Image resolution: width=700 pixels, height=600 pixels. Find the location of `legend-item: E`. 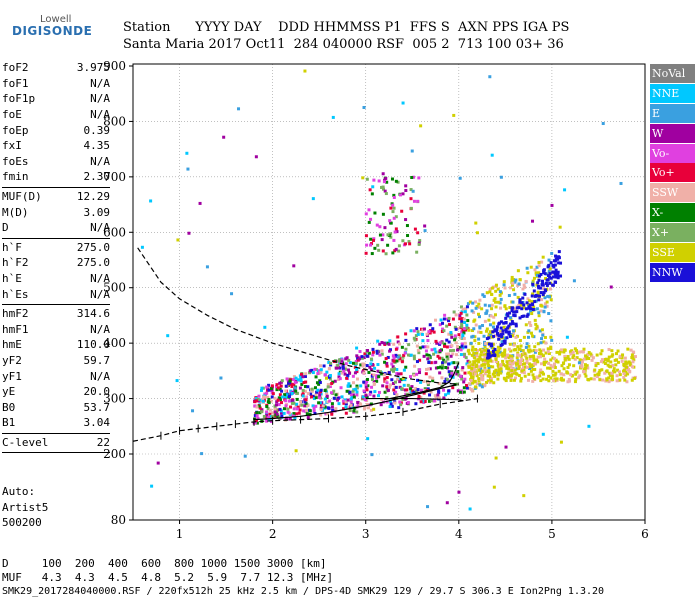

legend-item: E is located at coordinates (672, 113).